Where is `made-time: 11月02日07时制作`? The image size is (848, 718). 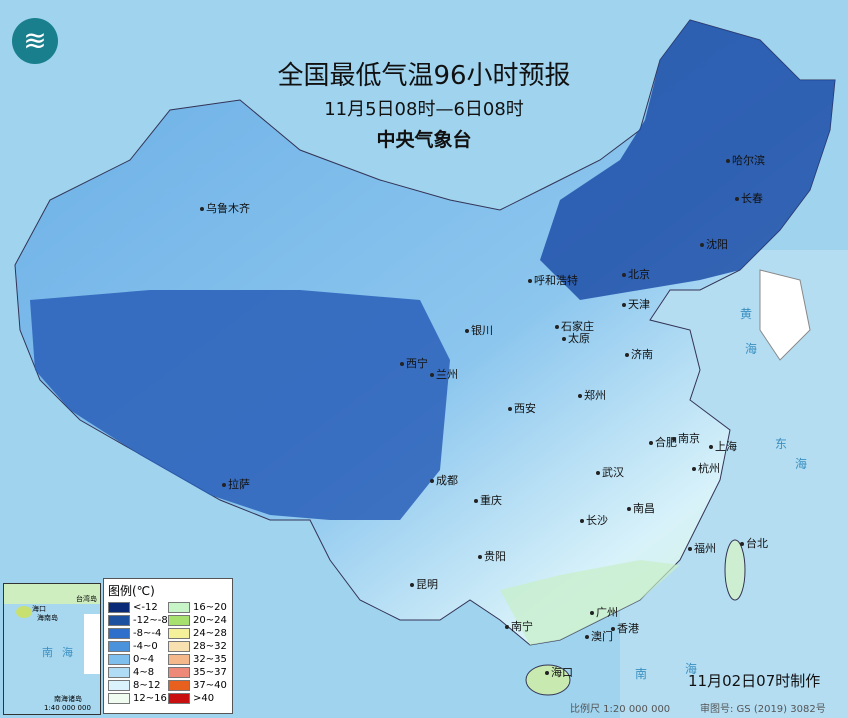
made-time: 11月02日07时制作 is located at coordinates (754, 681).